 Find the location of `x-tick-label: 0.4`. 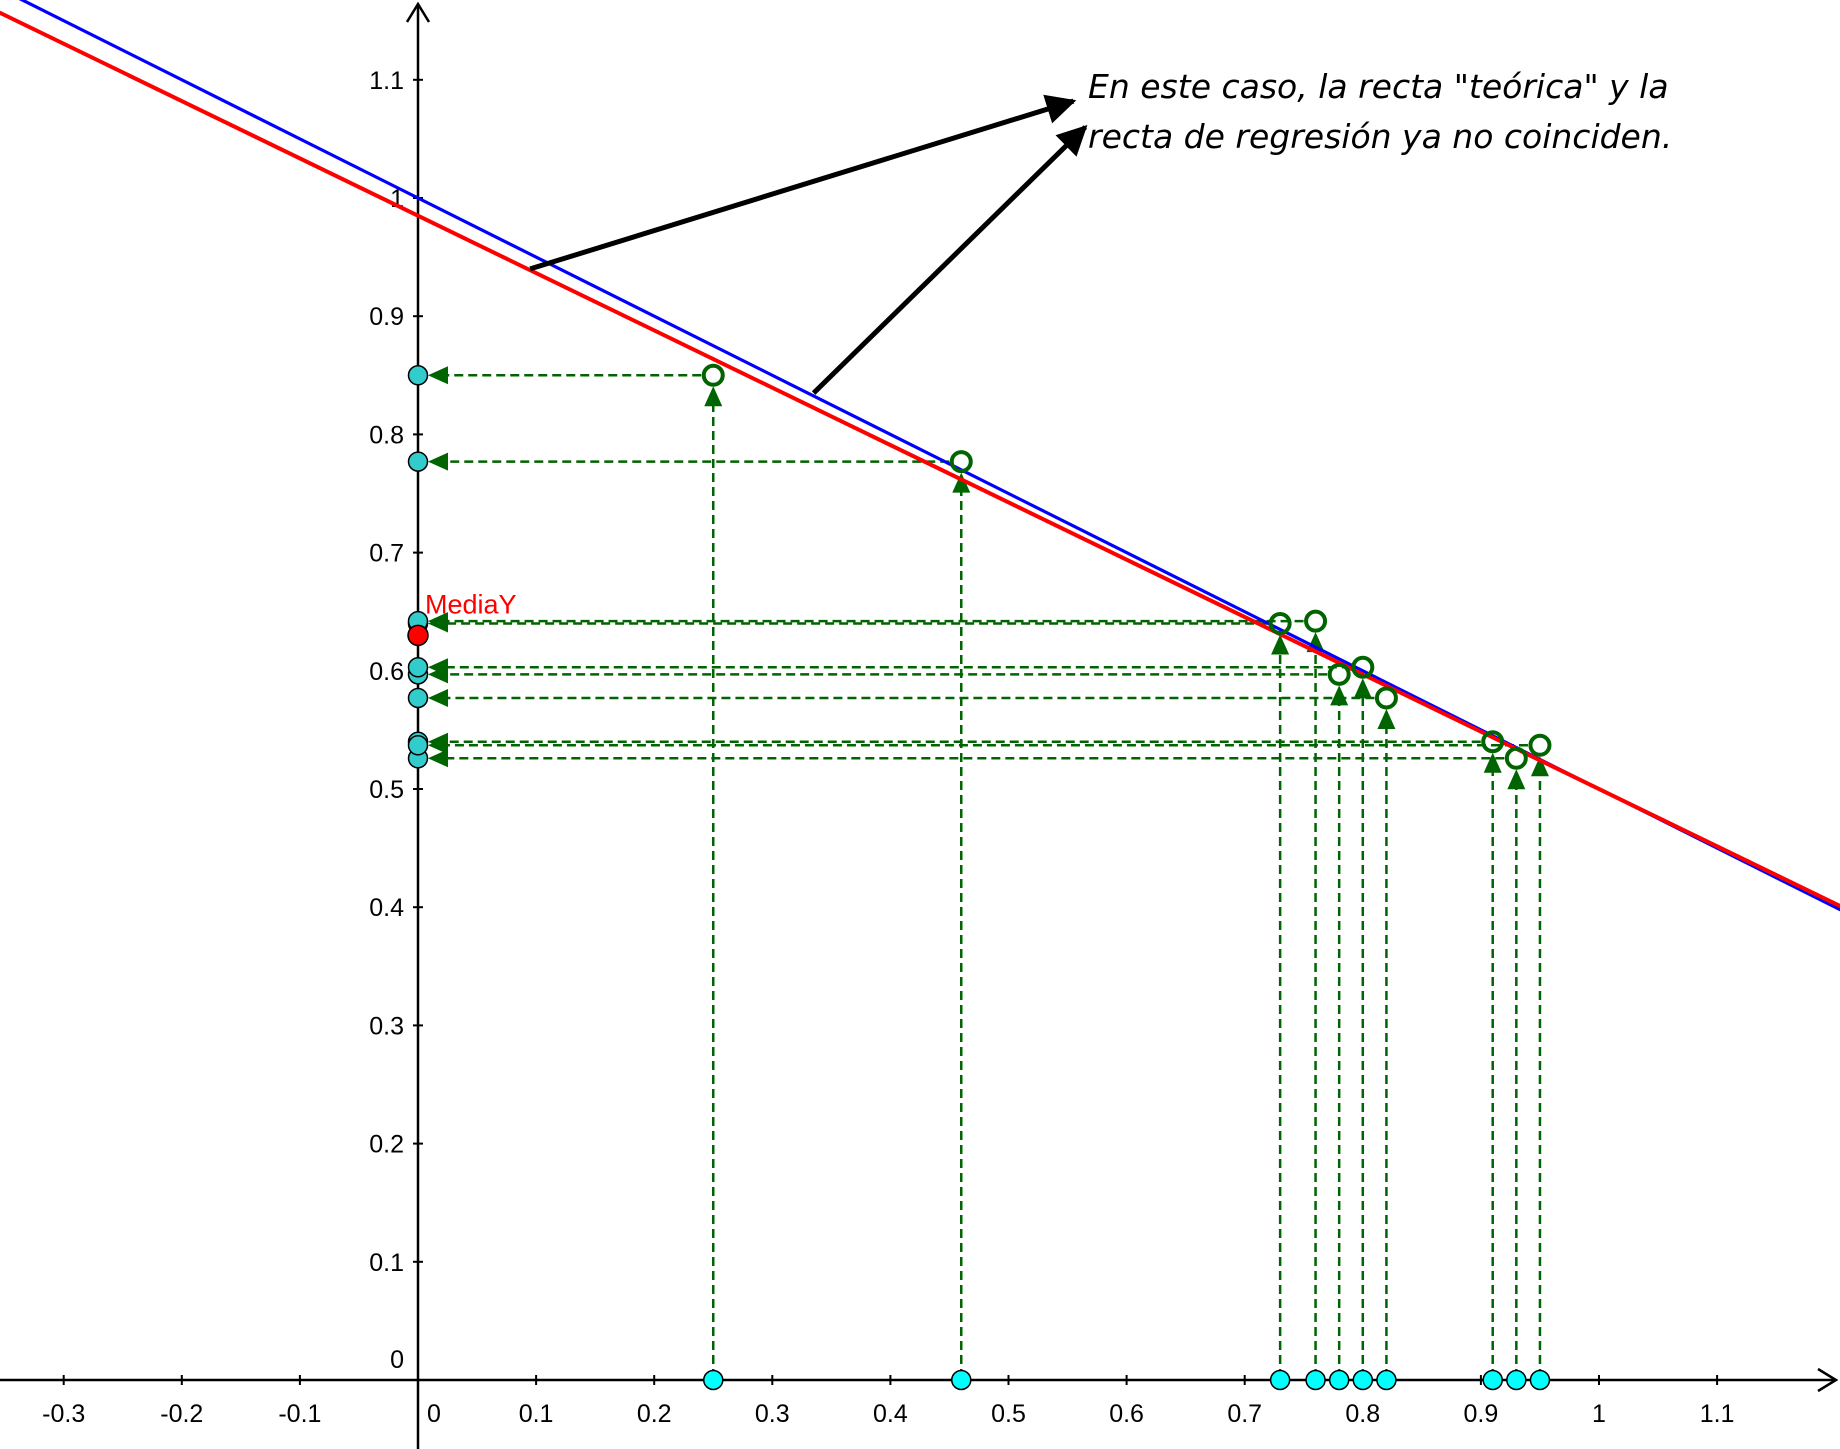

x-tick-label: 0.4 is located at coordinates (890, 1414).